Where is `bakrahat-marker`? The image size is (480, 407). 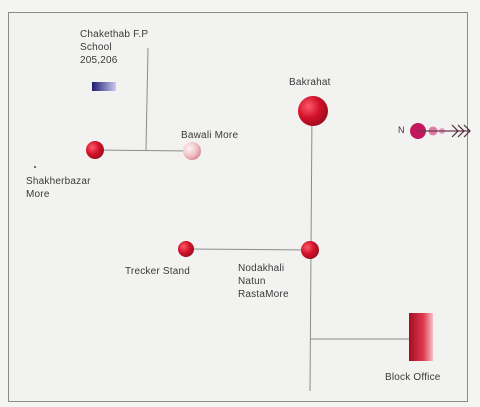 bakrahat-marker is located at coordinates (313, 111).